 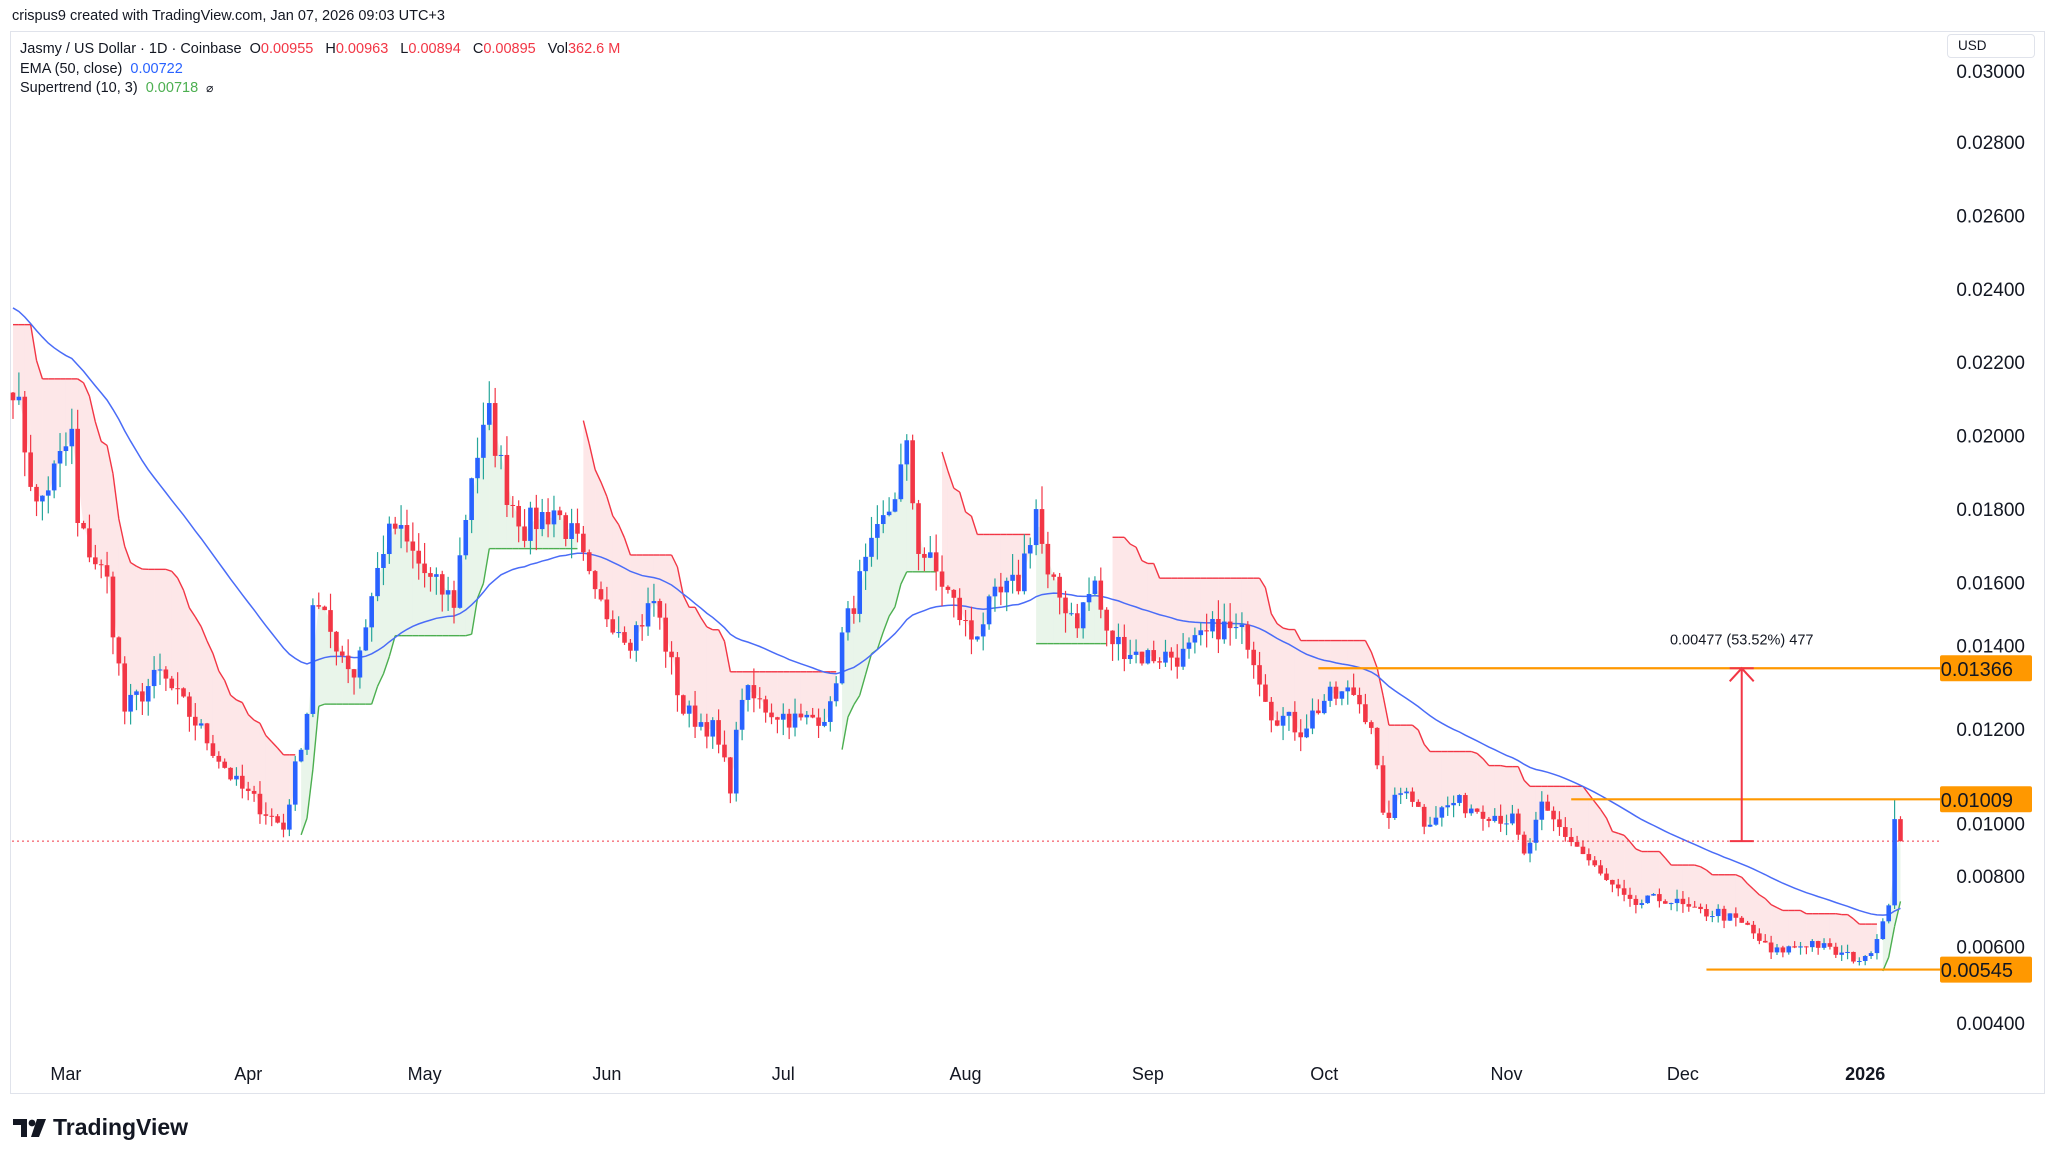 I want to click on price-axis-label: 0.01400, so click(x=1990, y=646).